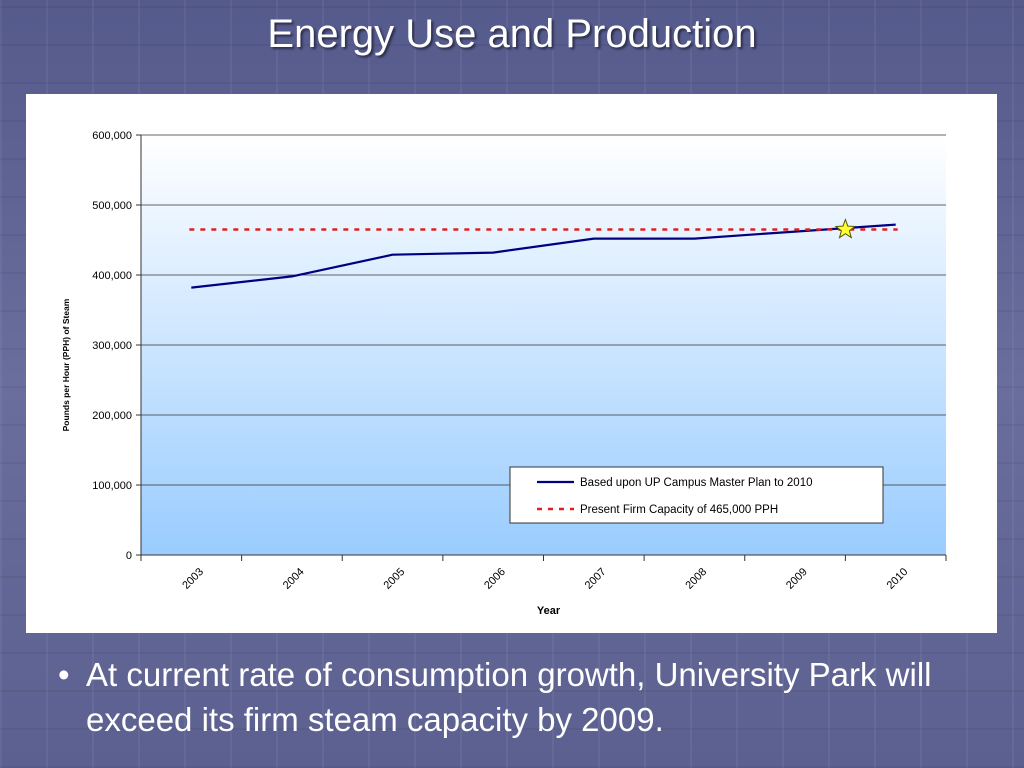 This screenshot has width=1024, height=768. I want to click on x-tick-label: 2009, so click(797, 579).